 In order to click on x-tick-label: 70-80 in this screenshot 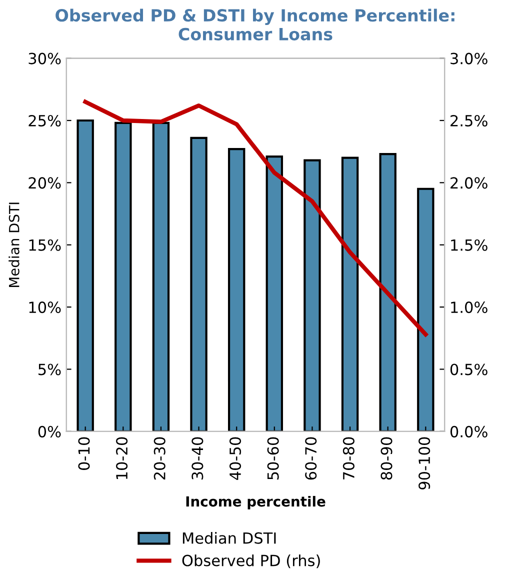, I will do `click(348, 458)`.